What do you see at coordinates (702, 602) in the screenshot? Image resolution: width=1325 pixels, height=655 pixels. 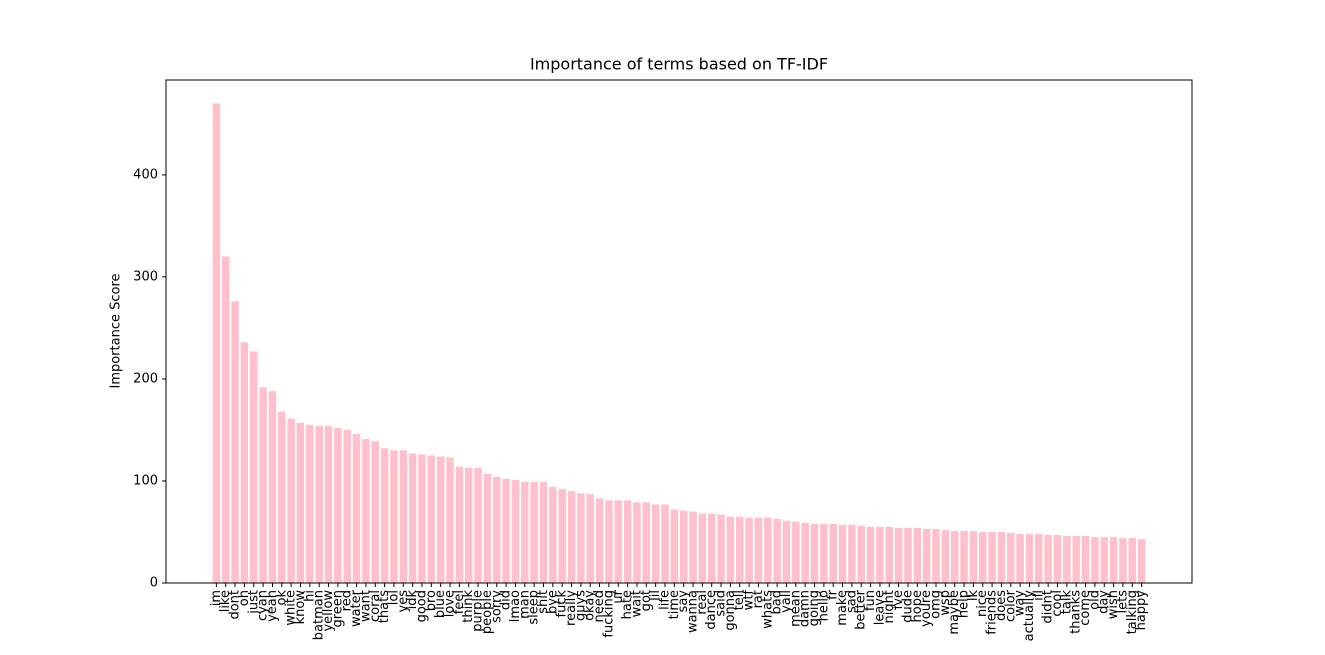 I see `x-tick-label: real` at bounding box center [702, 602].